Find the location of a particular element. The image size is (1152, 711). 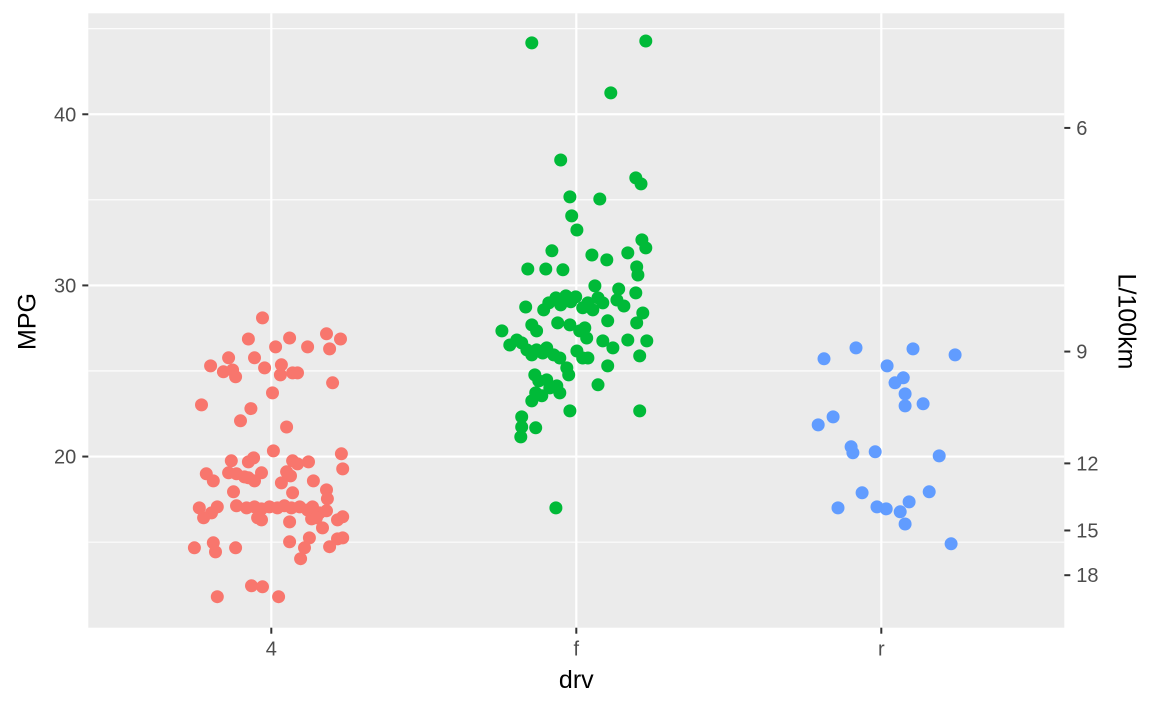

y-axis-title-right: L/100km is located at coordinates (1126, 321).